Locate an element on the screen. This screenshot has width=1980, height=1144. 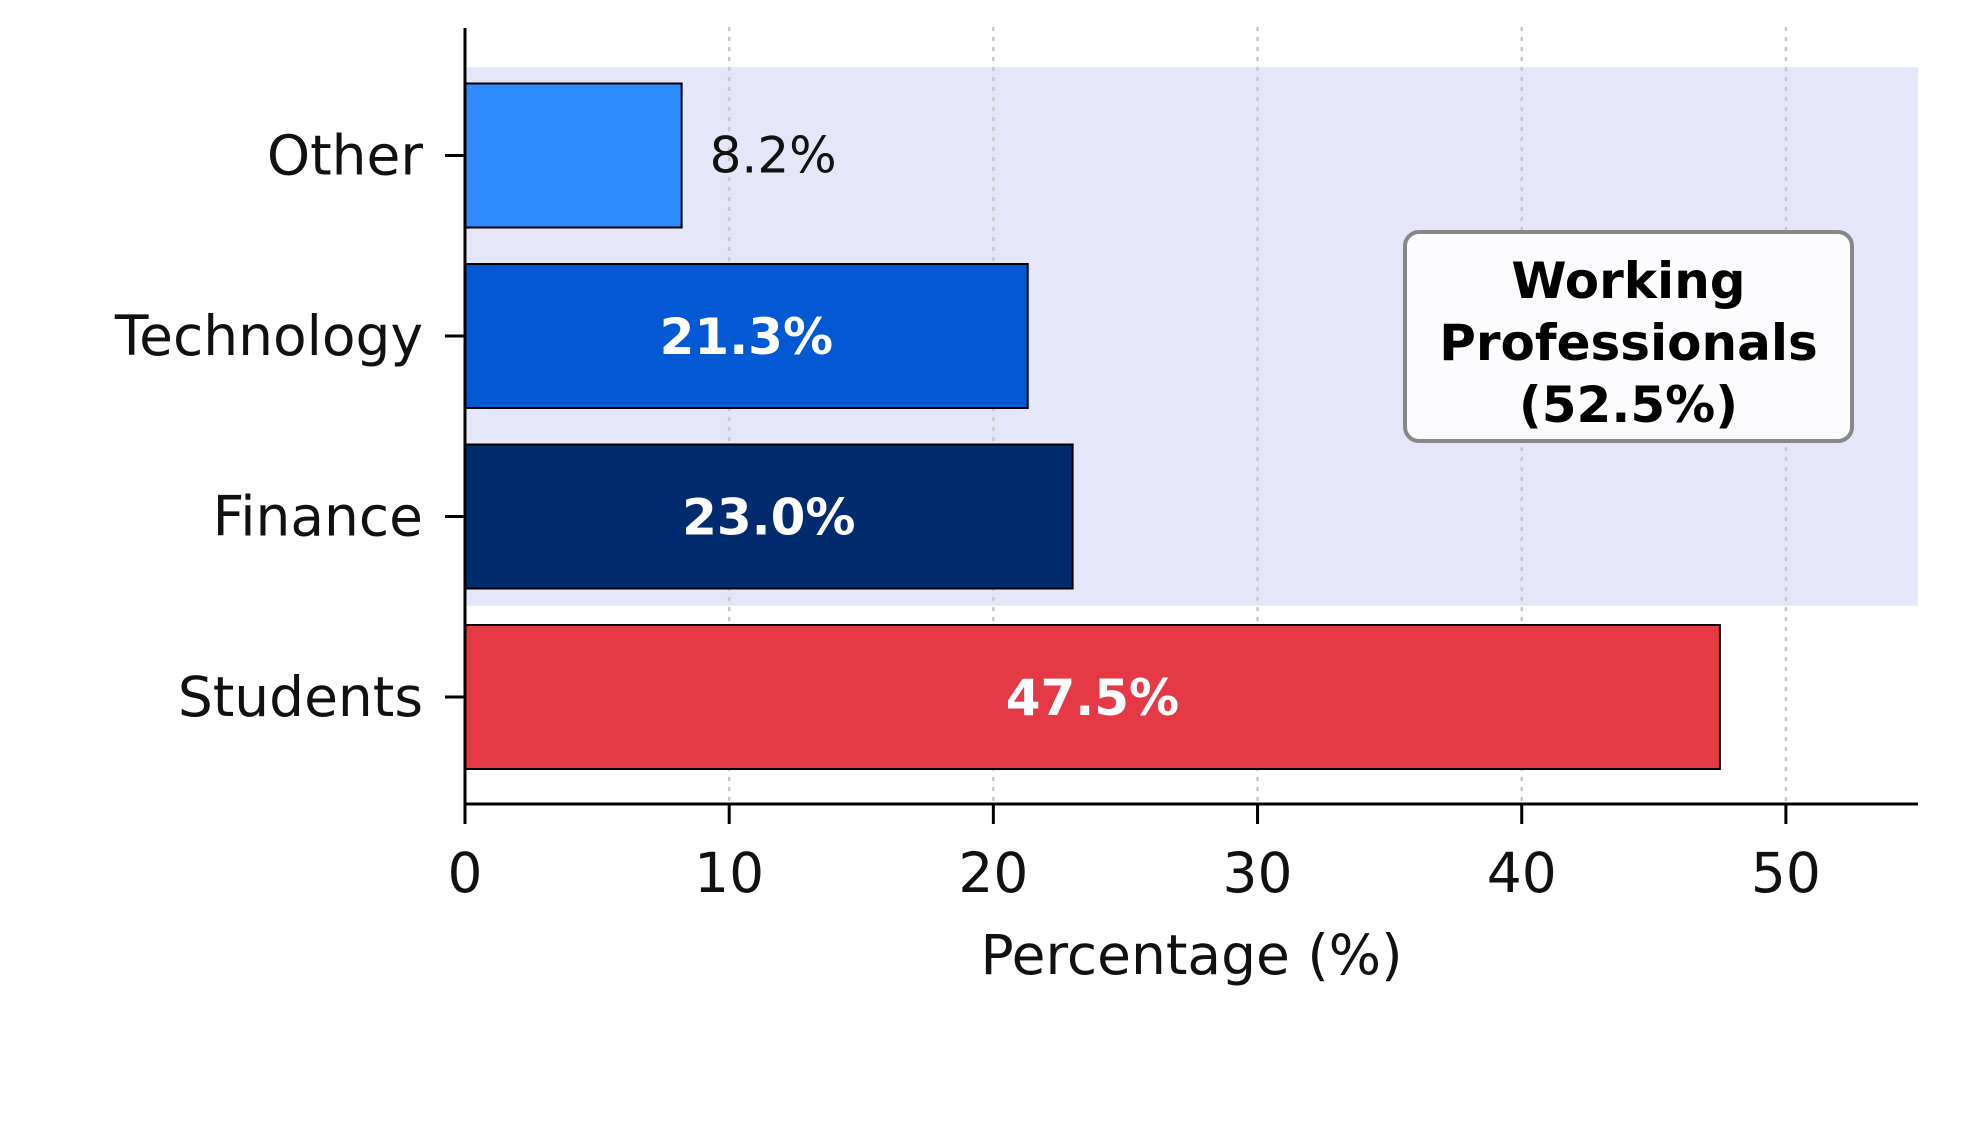
value-label-finance: 23.0% is located at coordinates (768, 518).